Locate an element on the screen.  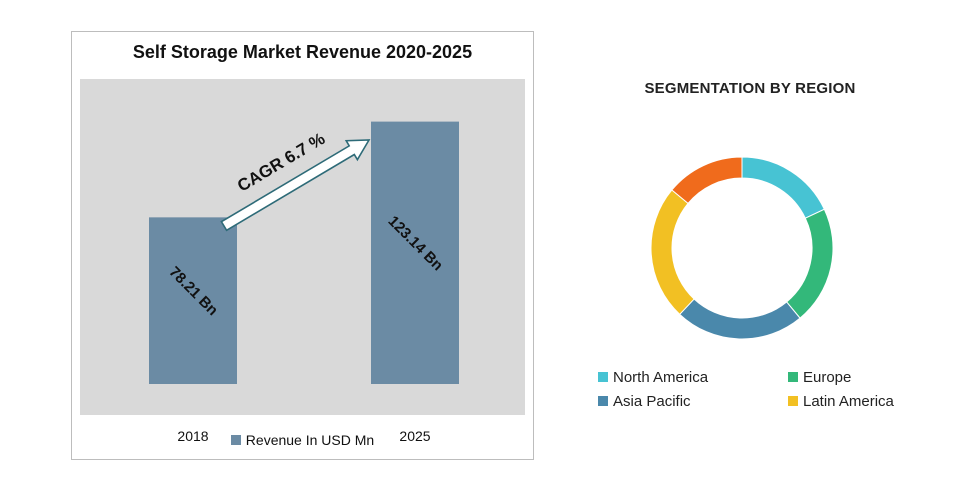
legend-swatch-asia-pacific is located at coordinates (603, 401).